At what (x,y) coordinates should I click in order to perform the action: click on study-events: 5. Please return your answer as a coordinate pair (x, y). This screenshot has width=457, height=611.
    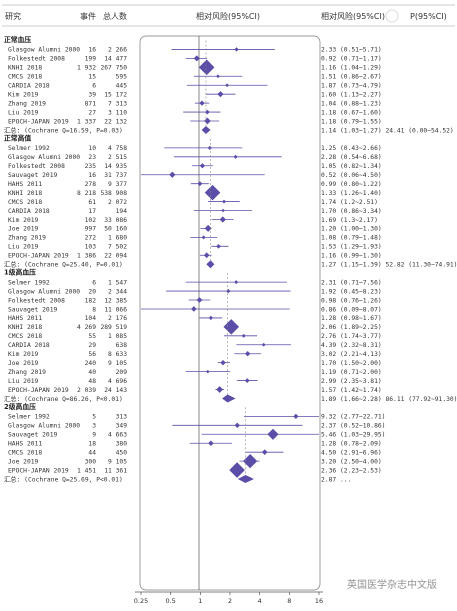
    Looking at the image, I should click on (94, 417).